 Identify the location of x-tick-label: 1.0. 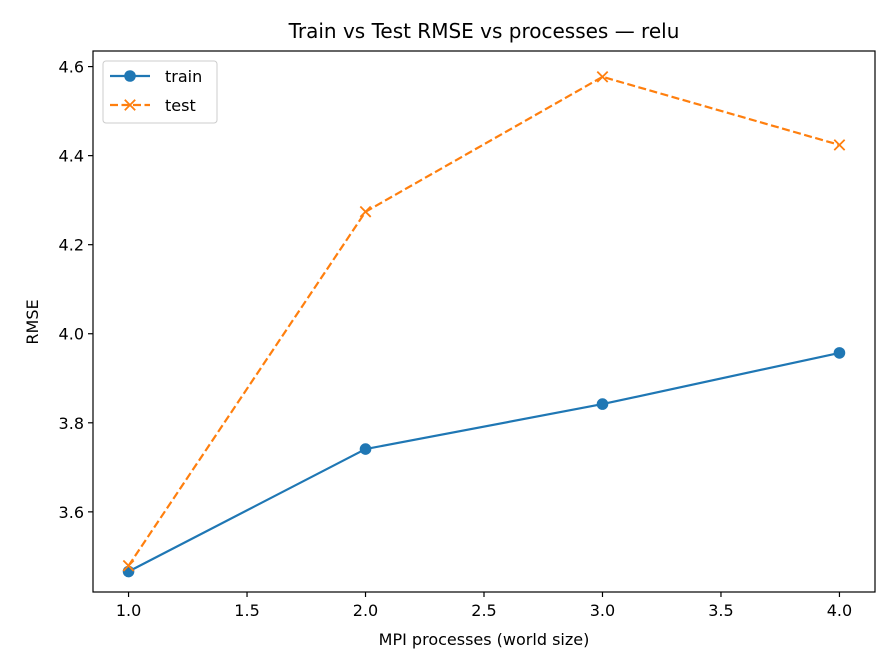
(128, 610).